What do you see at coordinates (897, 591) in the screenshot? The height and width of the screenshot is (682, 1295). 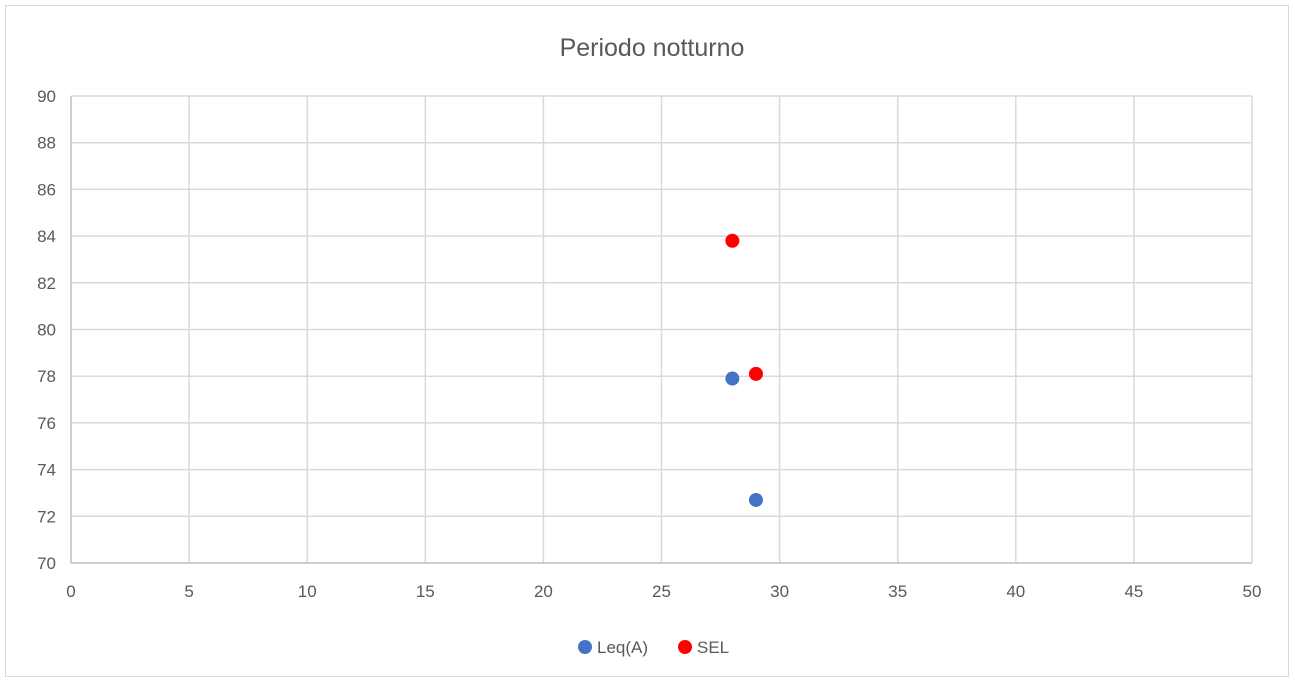 I see `x-tick-label: 35` at bounding box center [897, 591].